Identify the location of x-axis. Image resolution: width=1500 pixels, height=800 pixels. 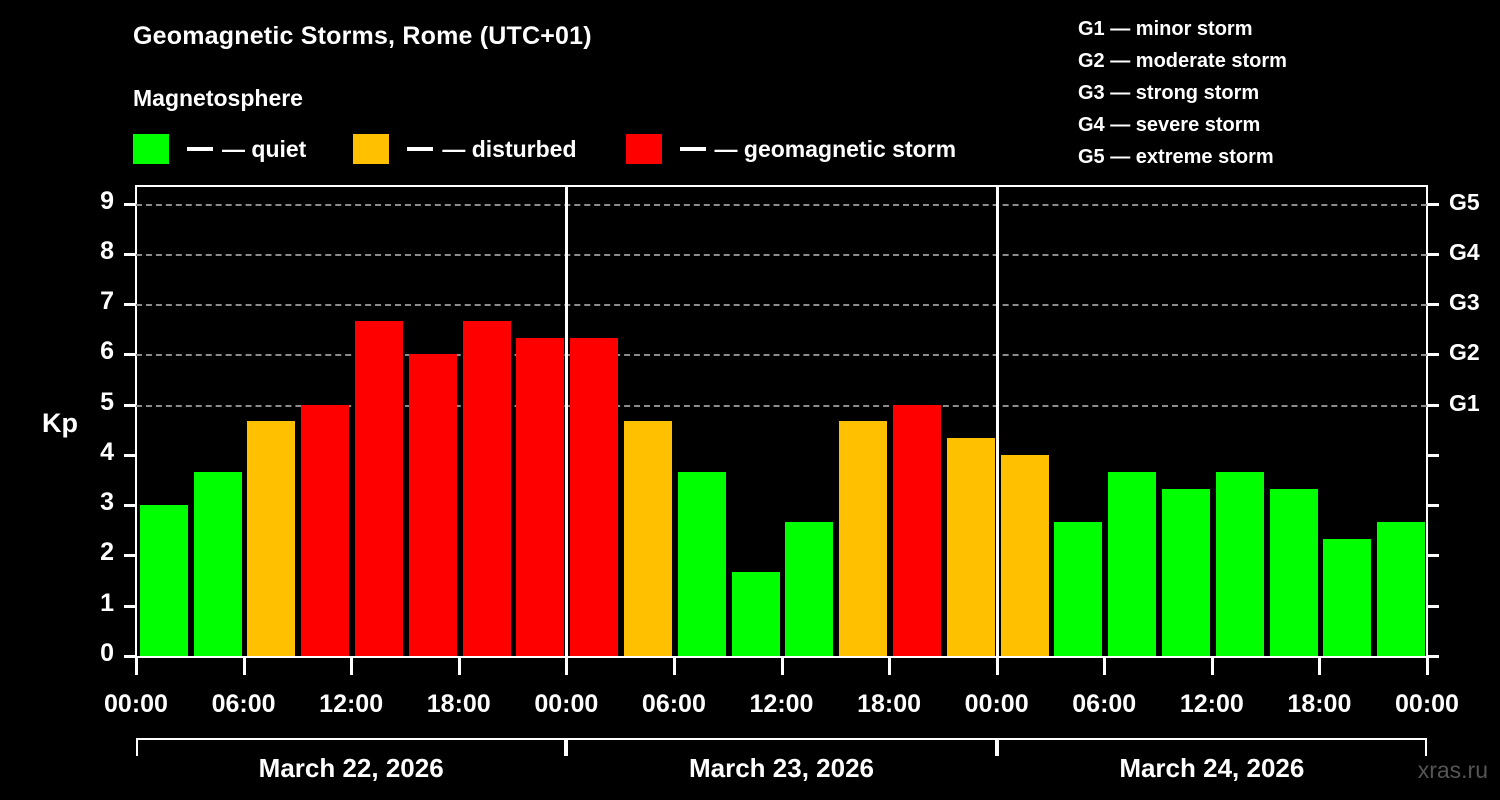
(781, 657).